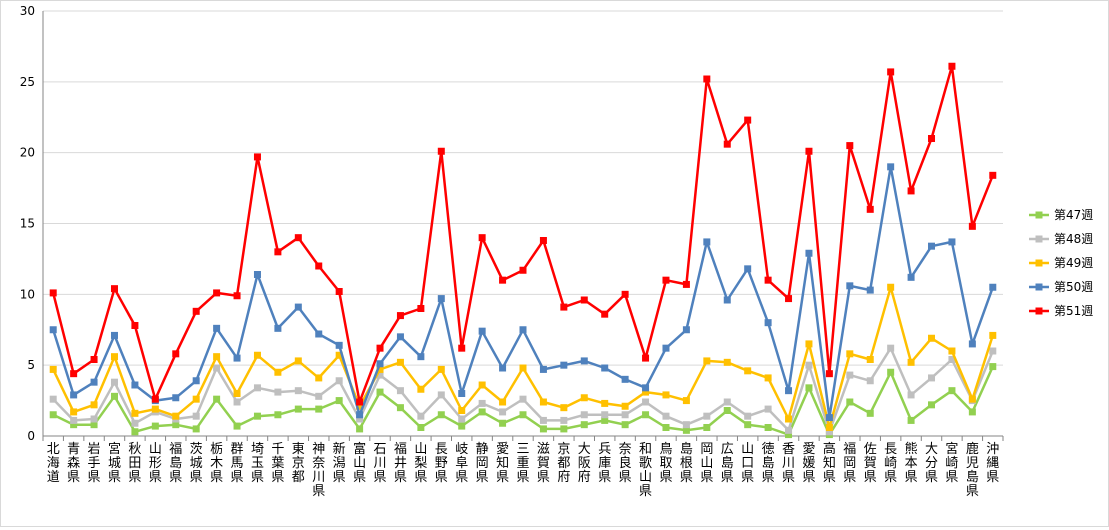  Describe the element at coordinates (604, 463) in the screenshot. I see `x-tick-label: 兵庫県` at that location.